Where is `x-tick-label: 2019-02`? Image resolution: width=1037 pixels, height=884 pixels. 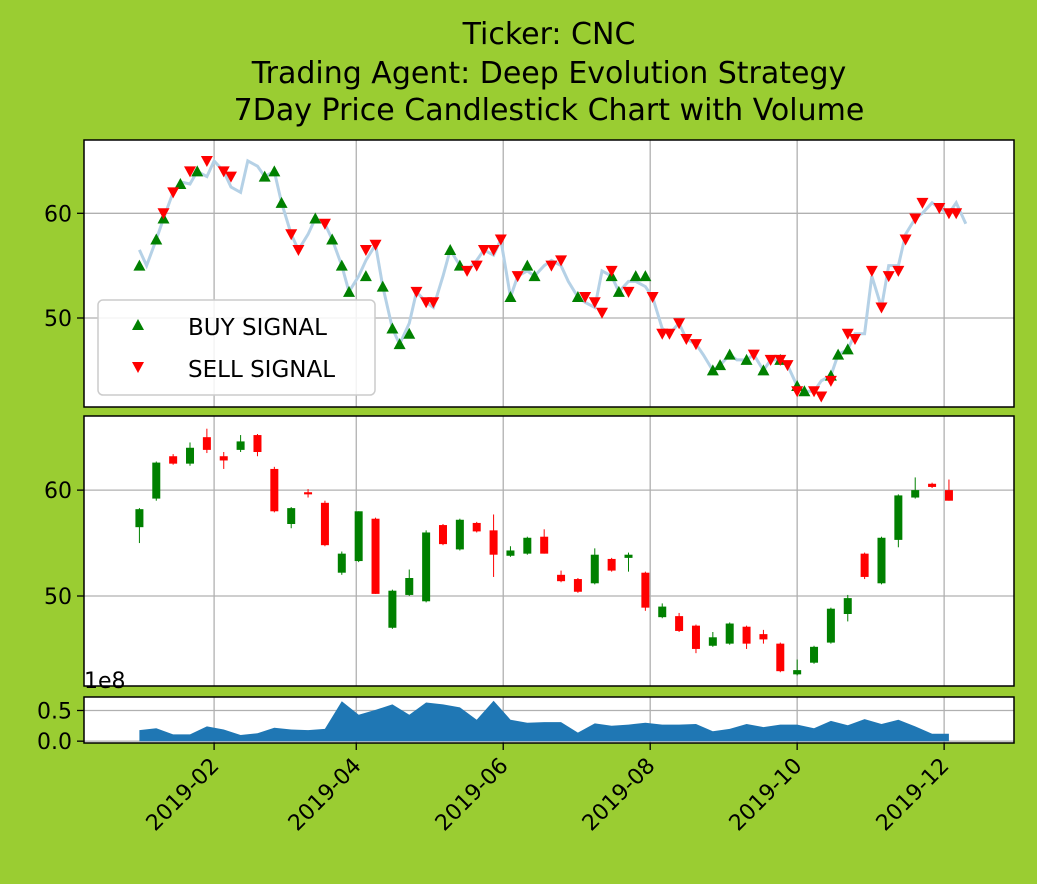
x-tick-label: 2019-02 is located at coordinates (183, 795).